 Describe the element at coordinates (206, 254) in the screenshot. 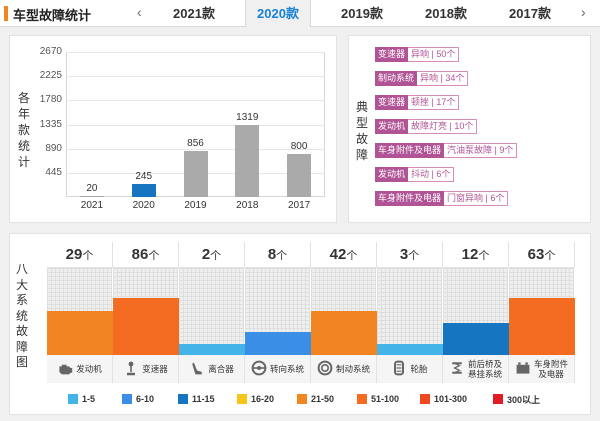

I see `system-count-value: 2` at that location.